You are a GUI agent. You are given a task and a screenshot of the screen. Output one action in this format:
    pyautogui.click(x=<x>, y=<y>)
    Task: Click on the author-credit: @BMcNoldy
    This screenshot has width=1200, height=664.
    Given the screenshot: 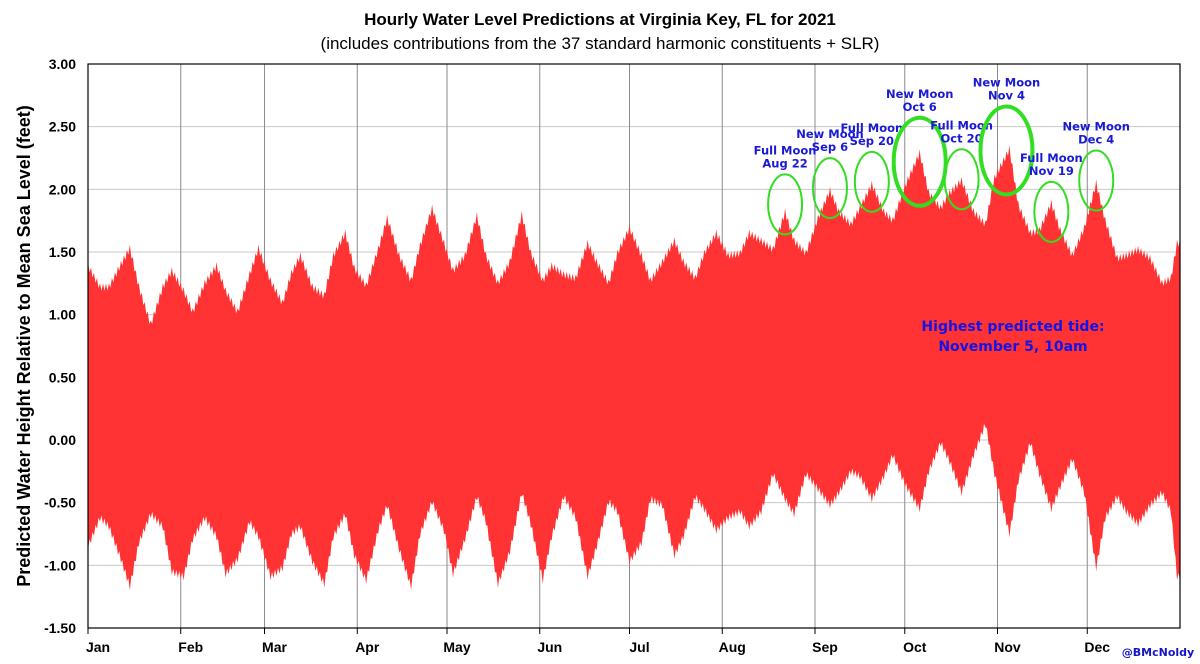 What is the action you would take?
    pyautogui.click(x=1158, y=652)
    